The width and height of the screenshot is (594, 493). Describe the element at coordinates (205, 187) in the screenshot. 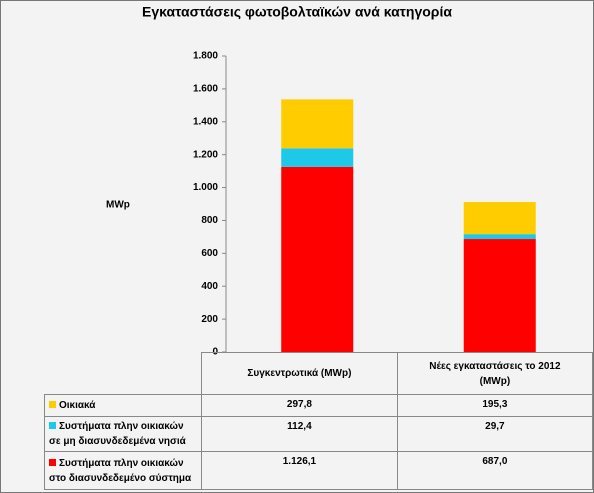

I see `y-tick-label: 1.000` at that location.